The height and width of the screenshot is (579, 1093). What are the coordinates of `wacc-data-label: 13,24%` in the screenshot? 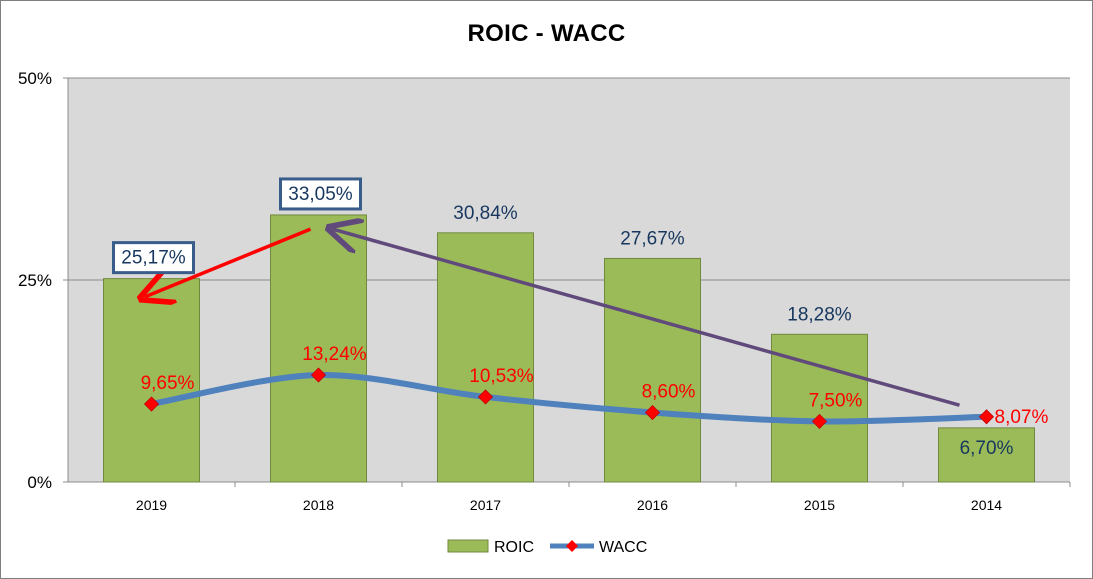 It's located at (334, 354).